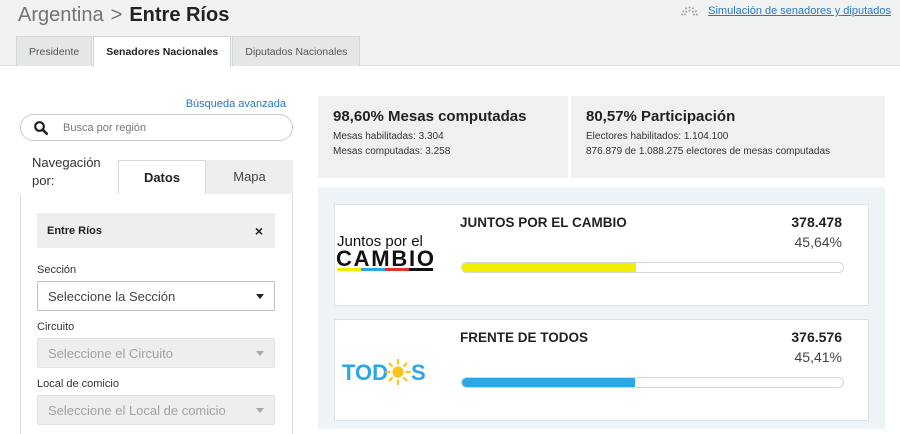  I want to click on sun-icon, so click(398, 372).